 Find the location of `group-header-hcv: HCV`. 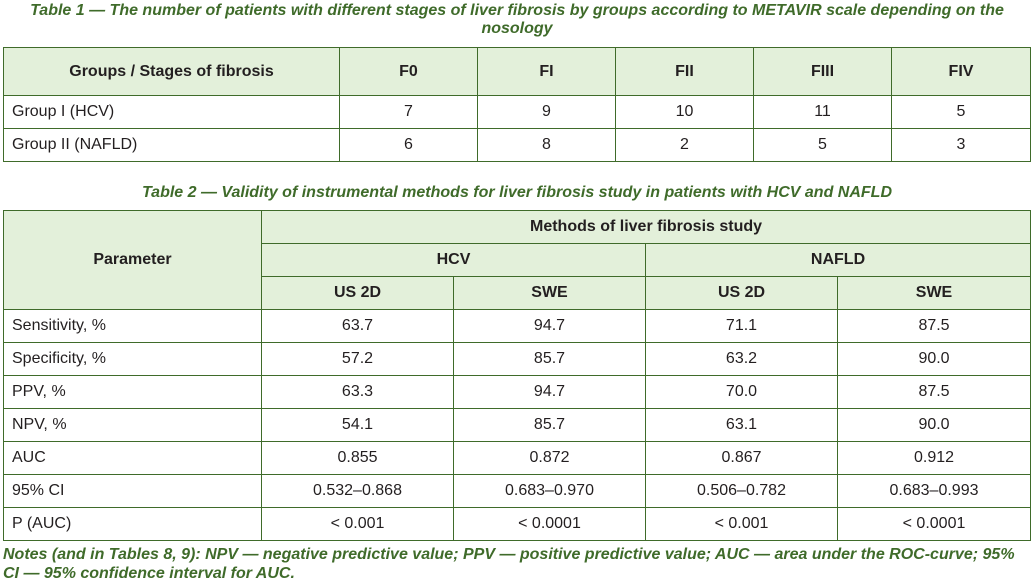

group-header-hcv: HCV is located at coordinates (453, 260).